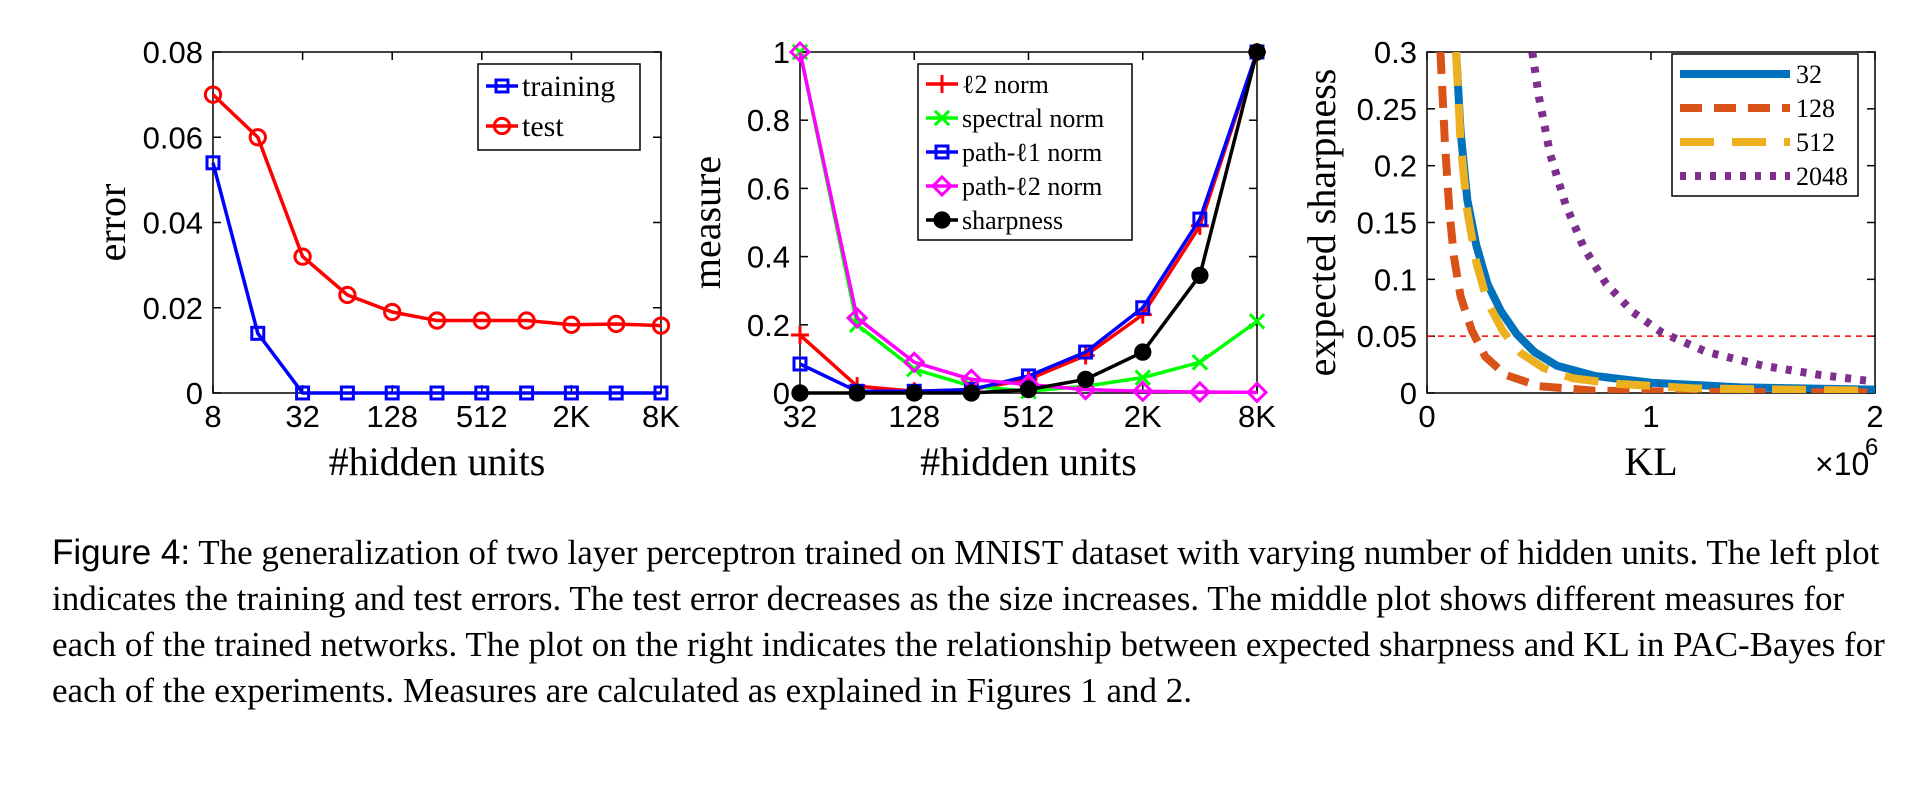 This screenshot has height=802, width=1928. I want to click on y-tick-label: 0.2, so click(768, 325).